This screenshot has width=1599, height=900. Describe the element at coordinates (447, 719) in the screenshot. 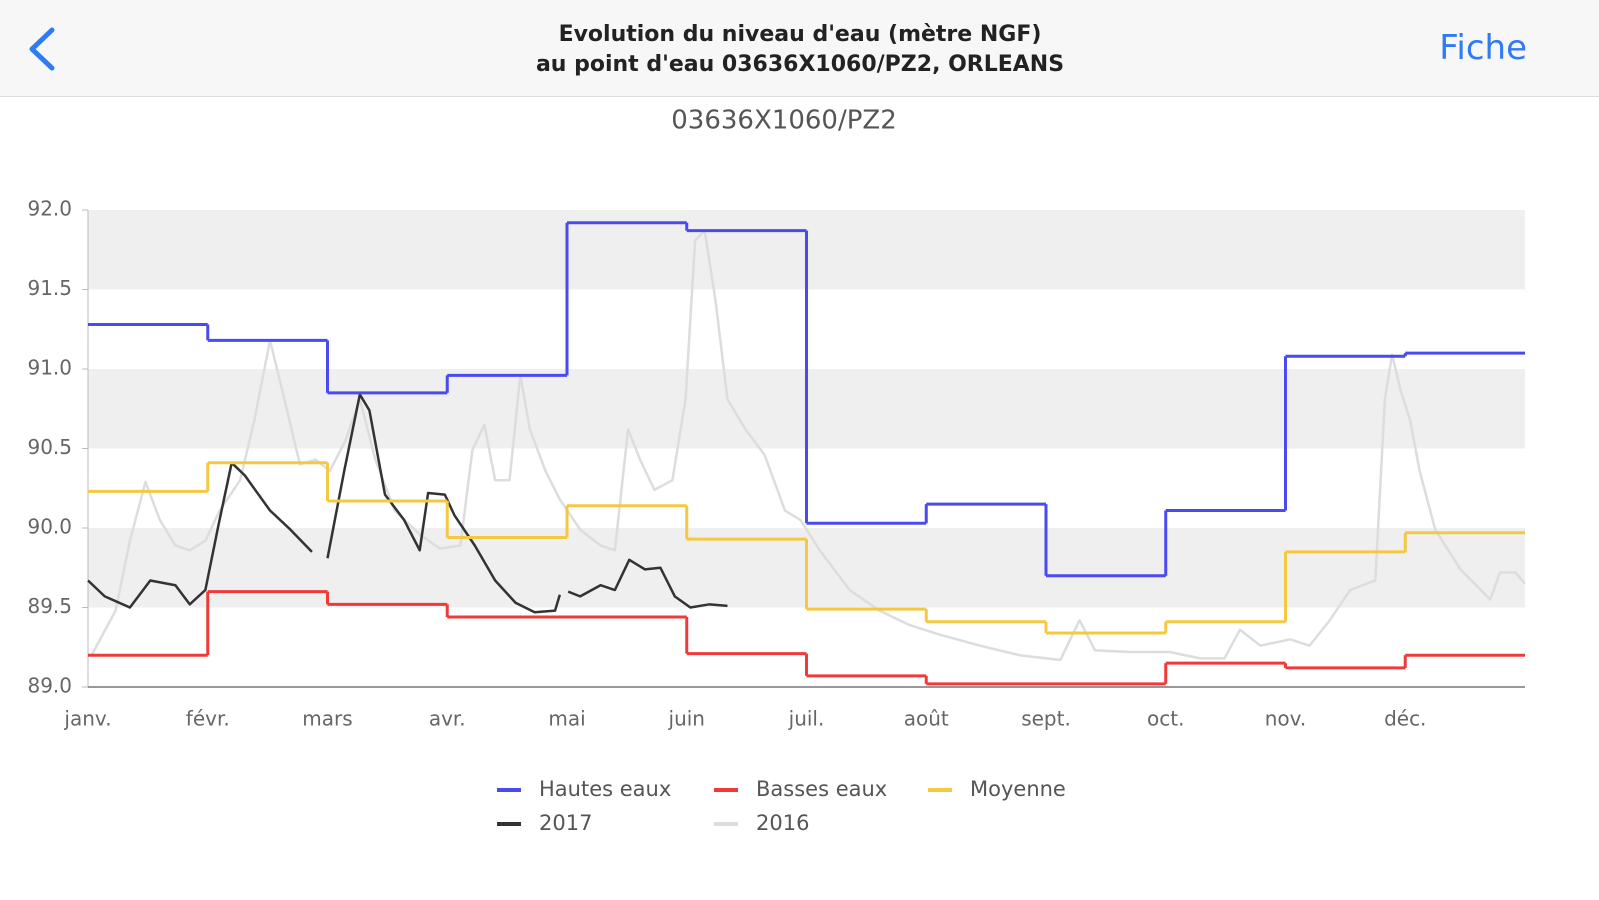

I see `x-tick-label: avr.` at that location.